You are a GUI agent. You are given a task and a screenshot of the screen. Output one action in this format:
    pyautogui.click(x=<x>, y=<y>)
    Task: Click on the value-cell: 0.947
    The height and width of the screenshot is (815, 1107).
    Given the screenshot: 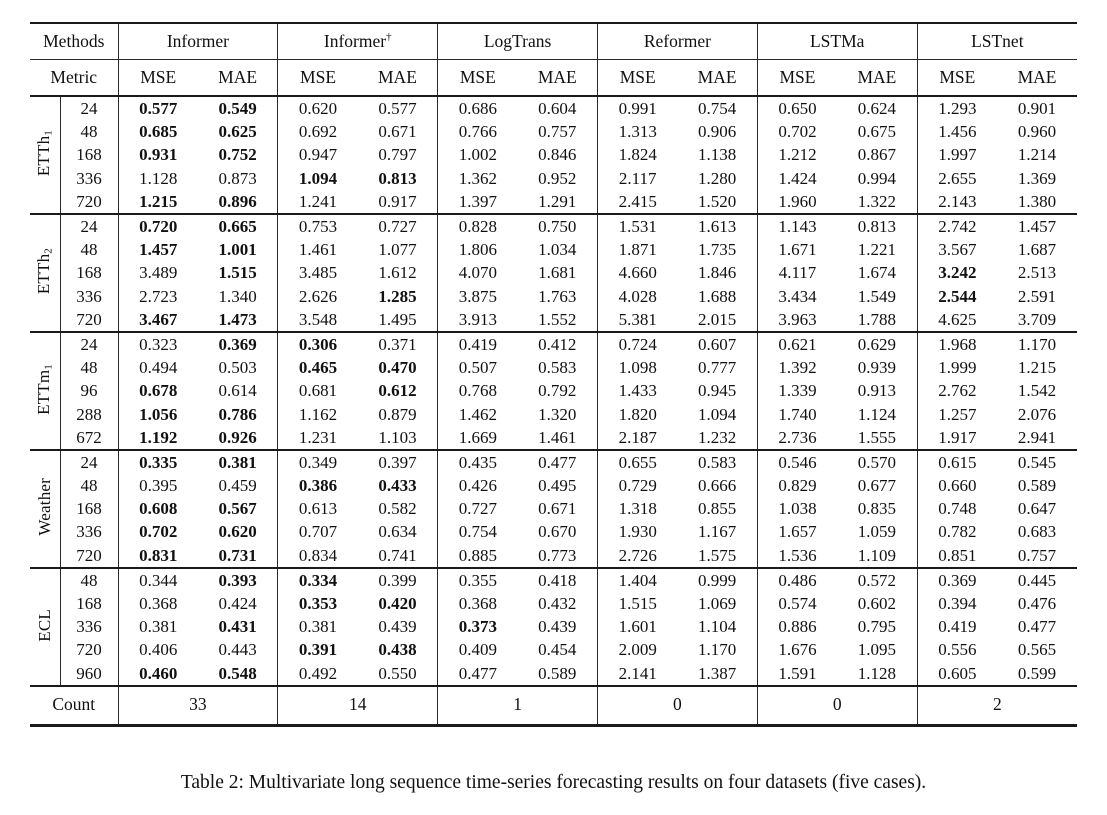 What is the action you would take?
    pyautogui.click(x=317, y=155)
    